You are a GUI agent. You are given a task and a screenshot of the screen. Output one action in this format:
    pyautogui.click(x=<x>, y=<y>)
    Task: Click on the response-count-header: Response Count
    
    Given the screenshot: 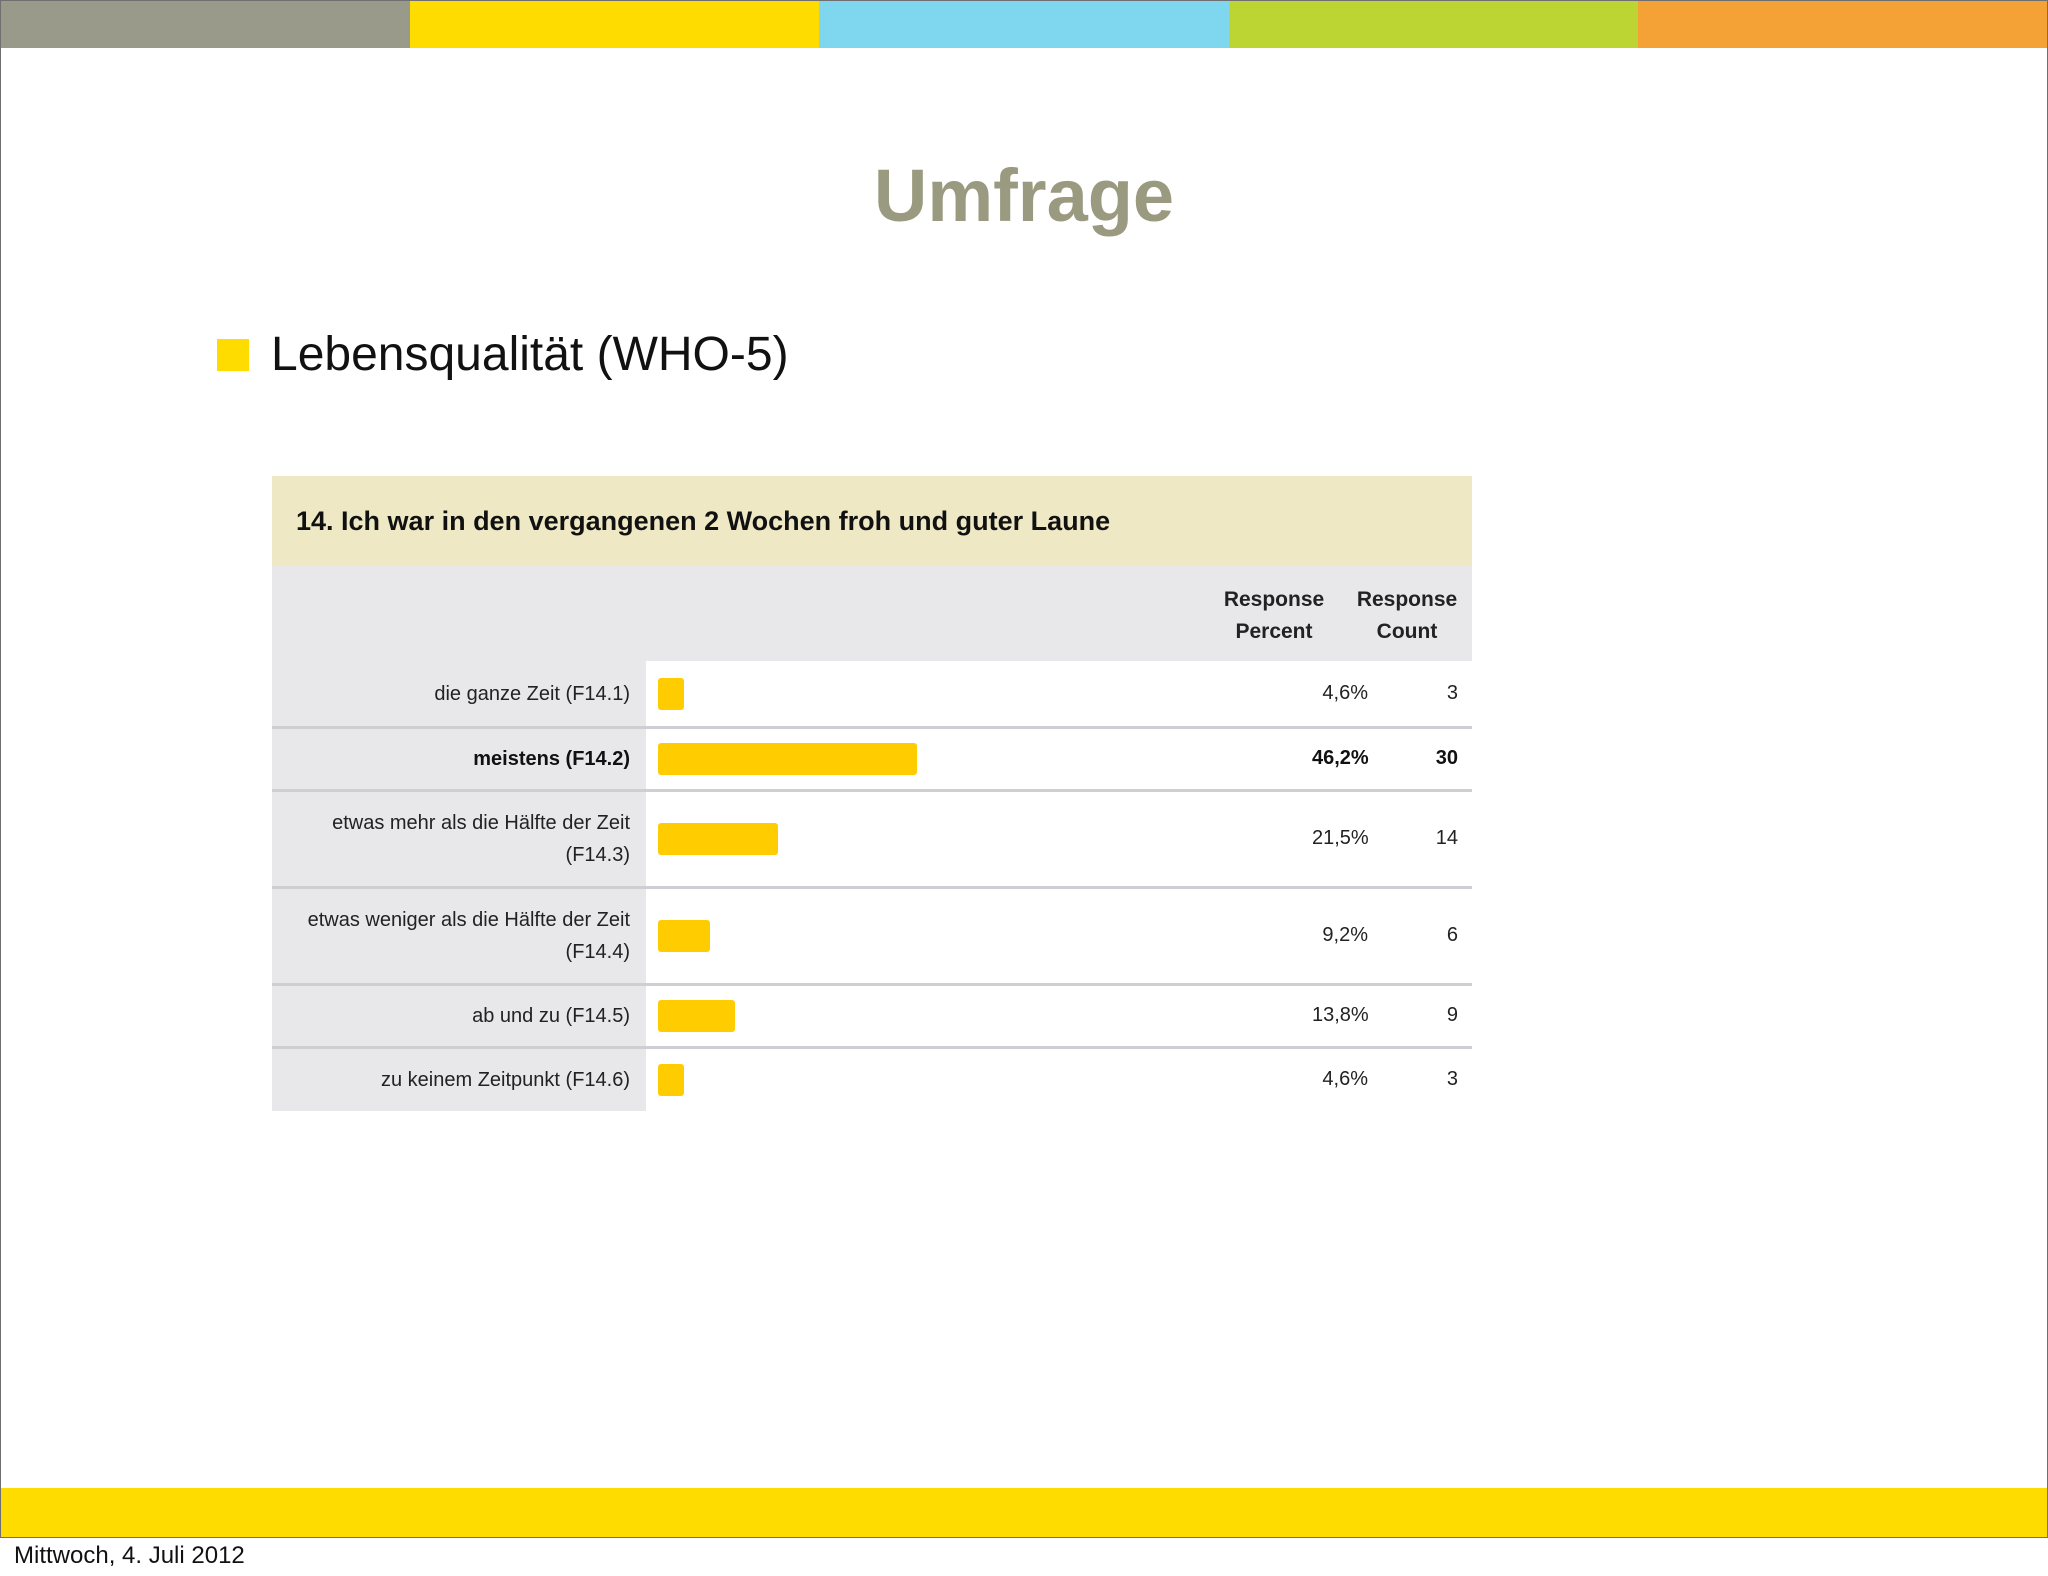 What is the action you would take?
    pyautogui.click(x=1407, y=616)
    